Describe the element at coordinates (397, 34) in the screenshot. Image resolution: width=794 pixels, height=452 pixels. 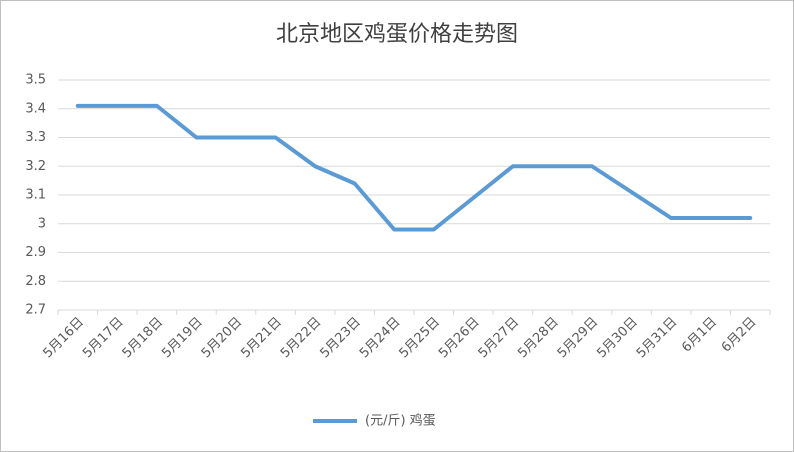
I see `chart-title: 北京地区鸡蛋价格走势图` at that location.